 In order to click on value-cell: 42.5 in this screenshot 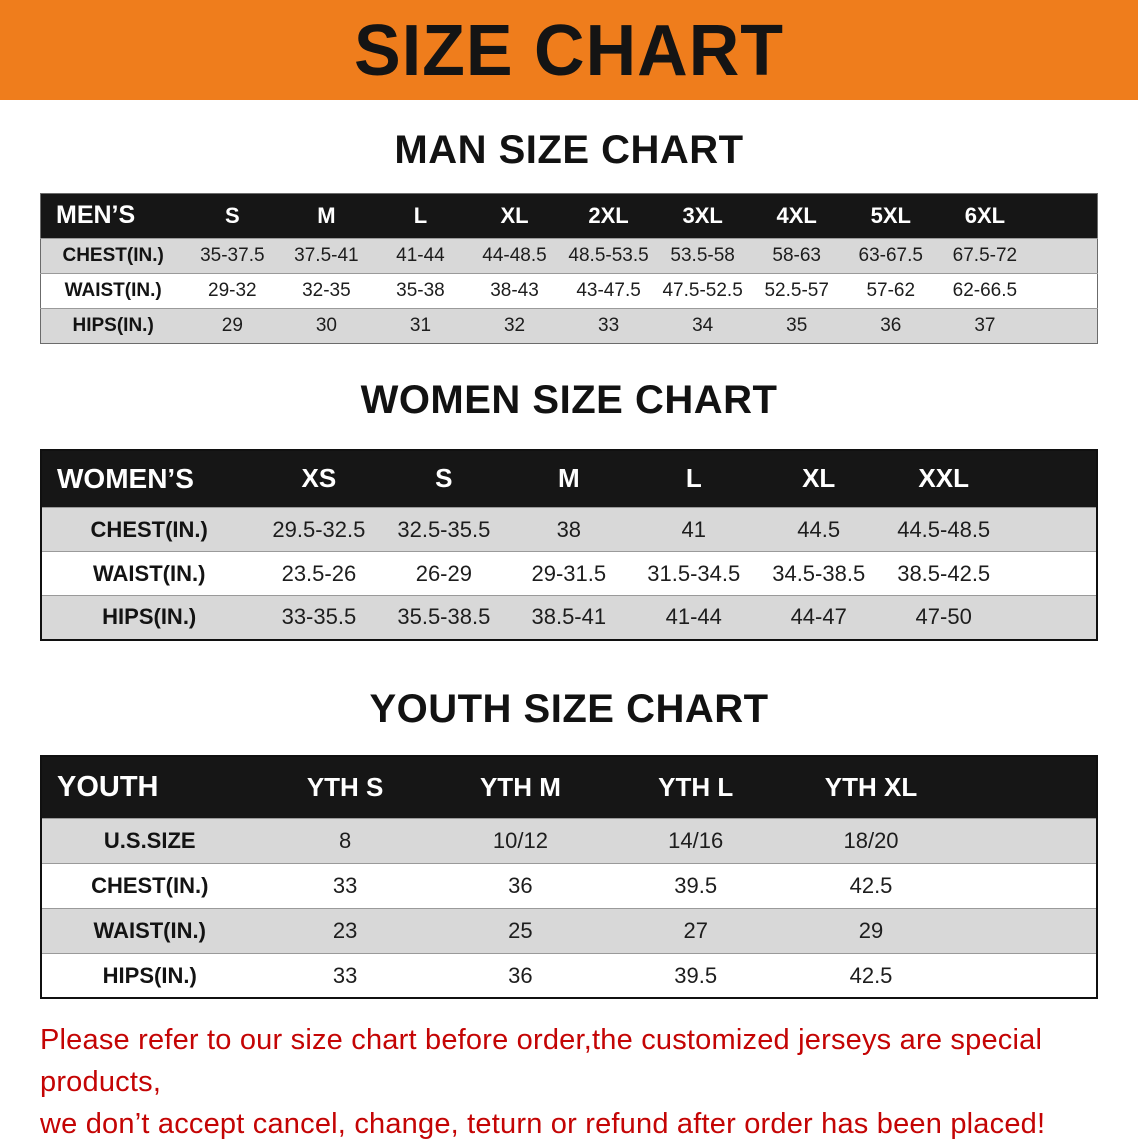, I will do `click(871, 975)`.